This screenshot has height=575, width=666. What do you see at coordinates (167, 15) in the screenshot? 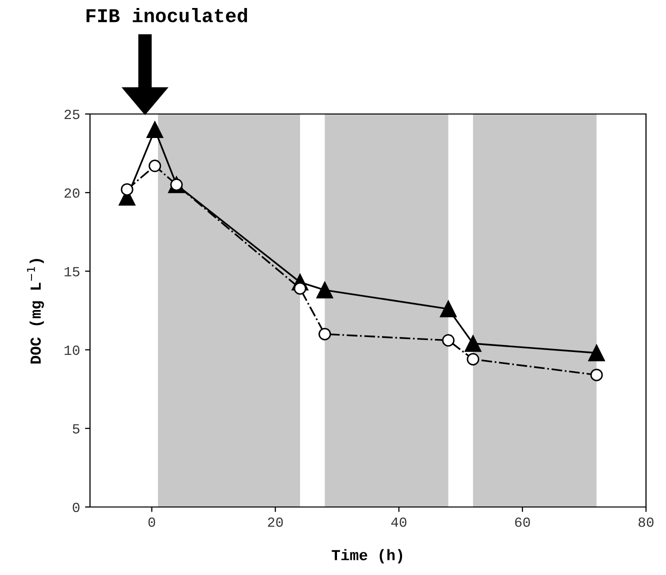
I see `text: FIB inoculated` at bounding box center [167, 15].